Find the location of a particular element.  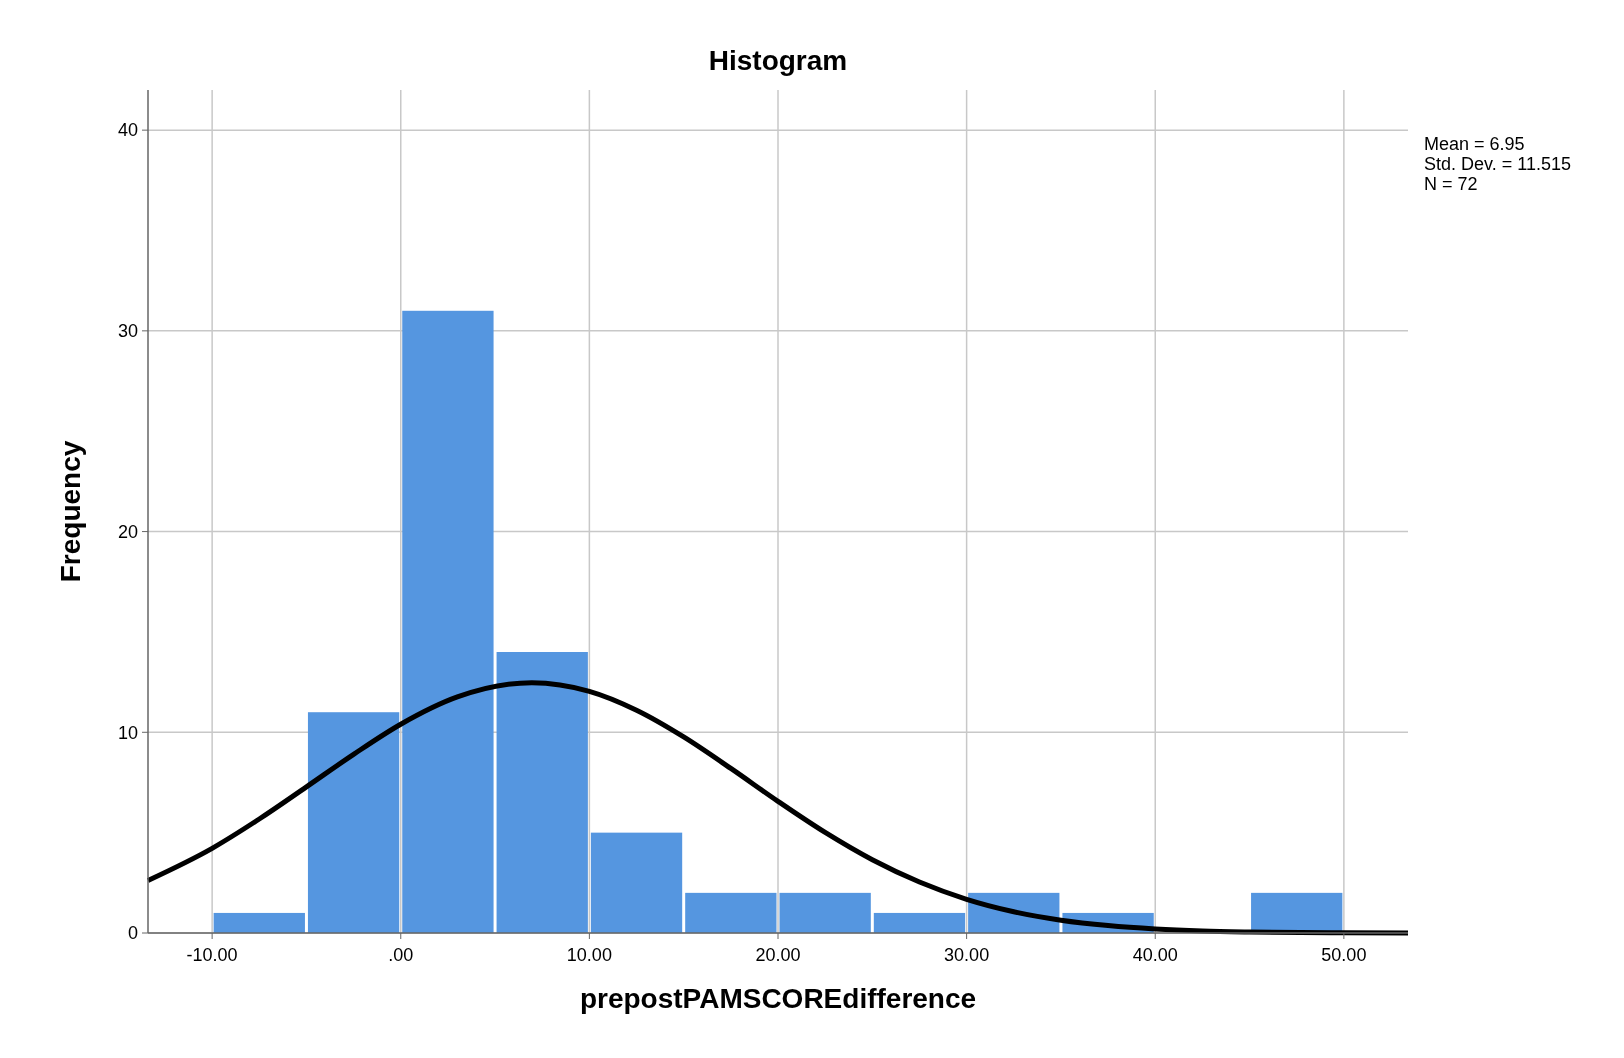

chart-title: Histogram is located at coordinates (778, 60).